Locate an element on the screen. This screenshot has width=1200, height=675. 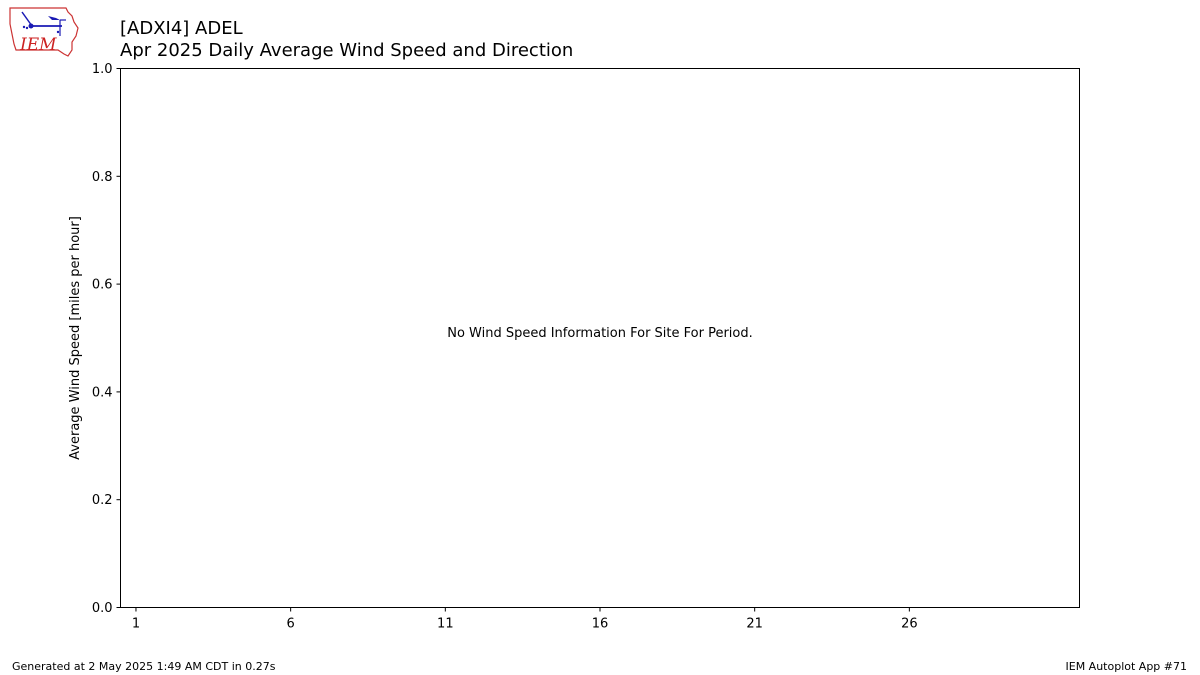
chart-title-station: [ADXI4] ADEL is located at coordinates (181, 28).